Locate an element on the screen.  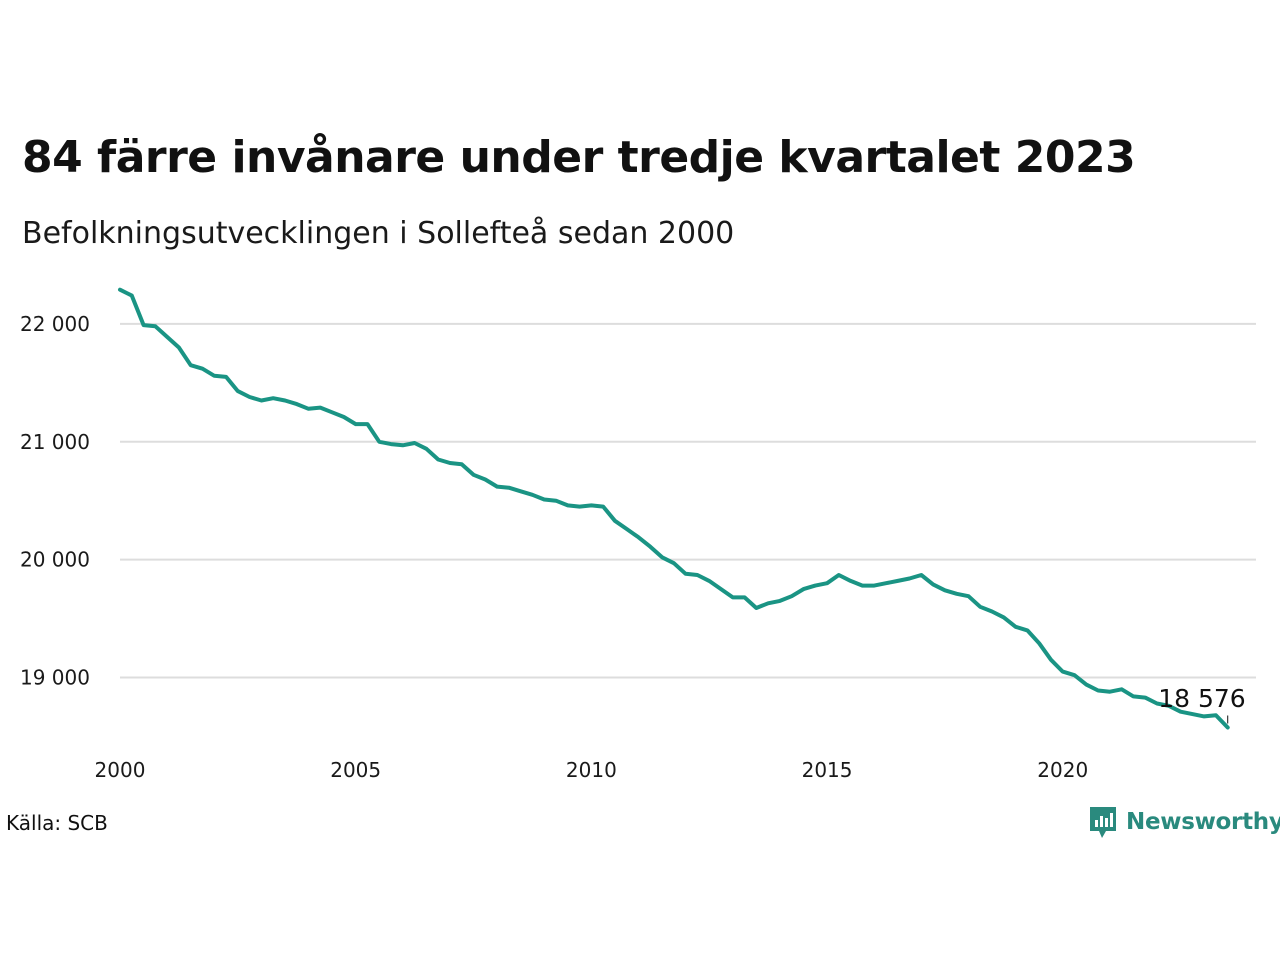
y-tick-label: 22 000 is located at coordinates (55, 324).